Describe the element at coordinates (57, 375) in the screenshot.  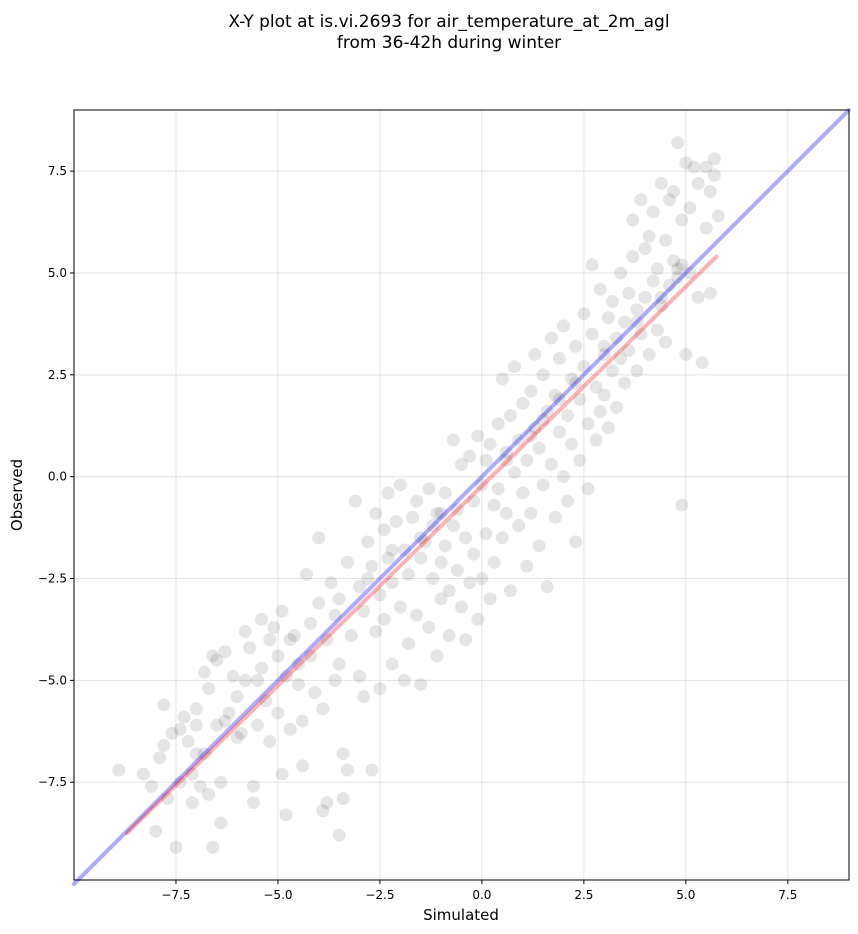
I see `y-tick-label: 2.5` at that location.